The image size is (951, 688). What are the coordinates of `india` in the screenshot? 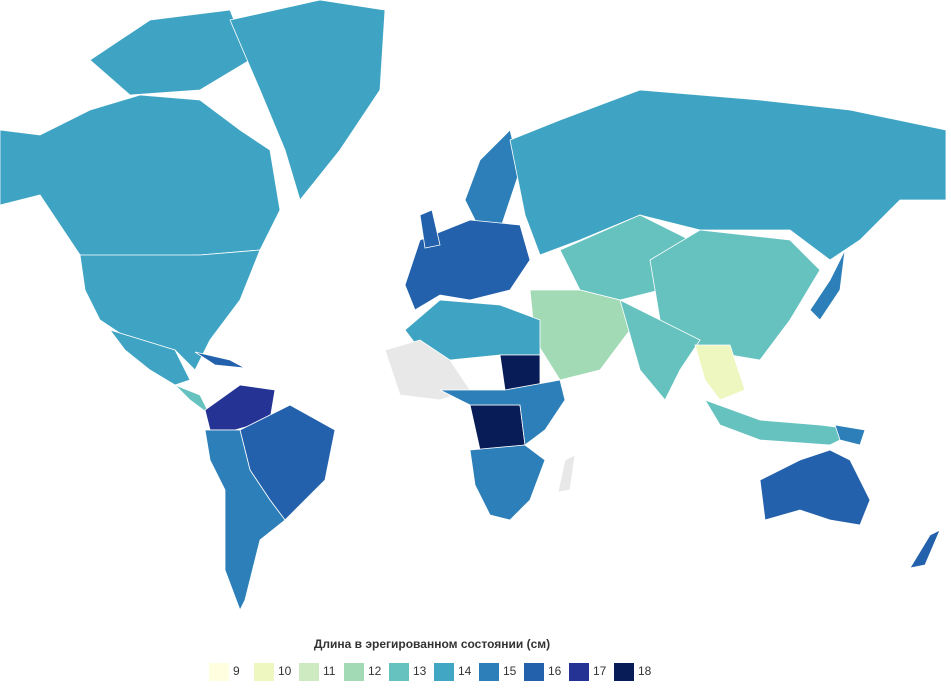 It's located at (660, 350).